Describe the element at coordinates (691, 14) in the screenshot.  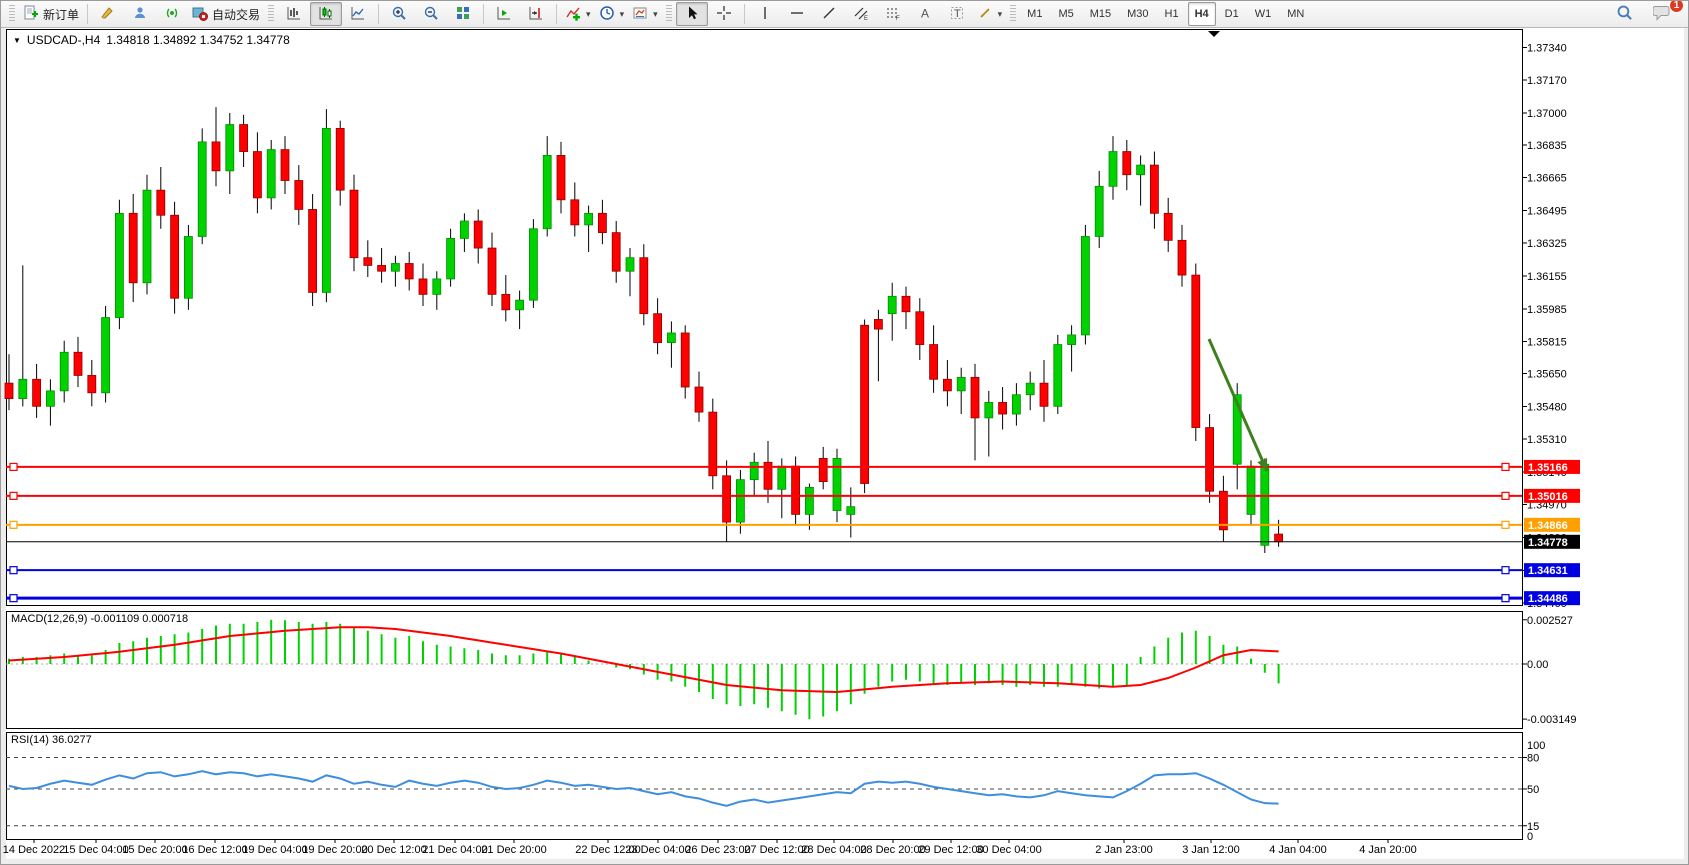
I see `cursor-tool-button` at that location.